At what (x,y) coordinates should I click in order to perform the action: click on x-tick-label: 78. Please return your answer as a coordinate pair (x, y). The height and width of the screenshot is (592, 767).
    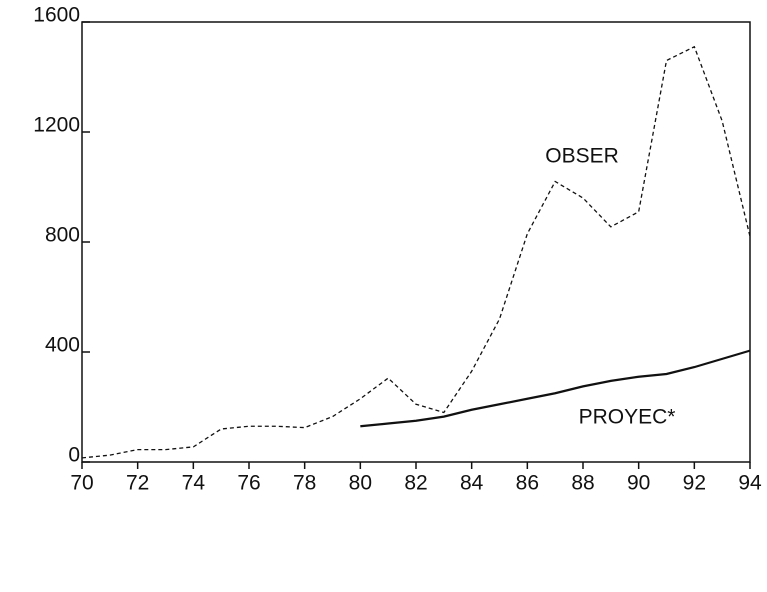
    Looking at the image, I should click on (304, 483).